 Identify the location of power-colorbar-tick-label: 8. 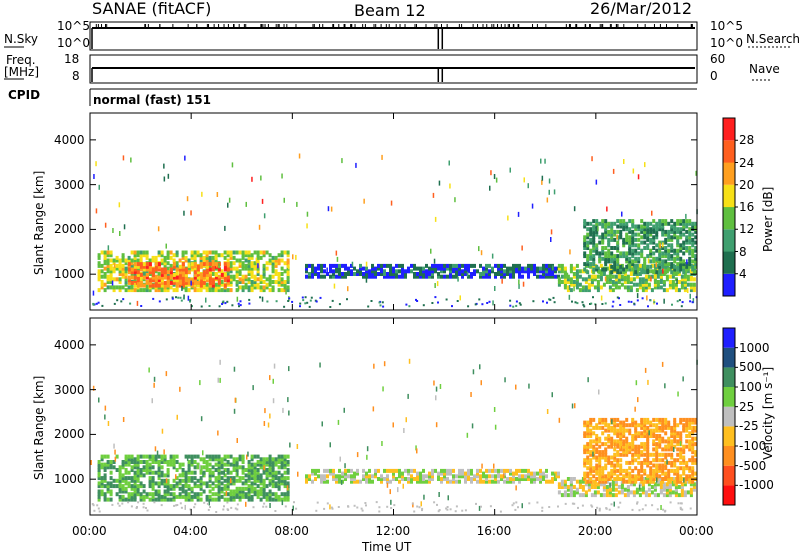
(743, 251).